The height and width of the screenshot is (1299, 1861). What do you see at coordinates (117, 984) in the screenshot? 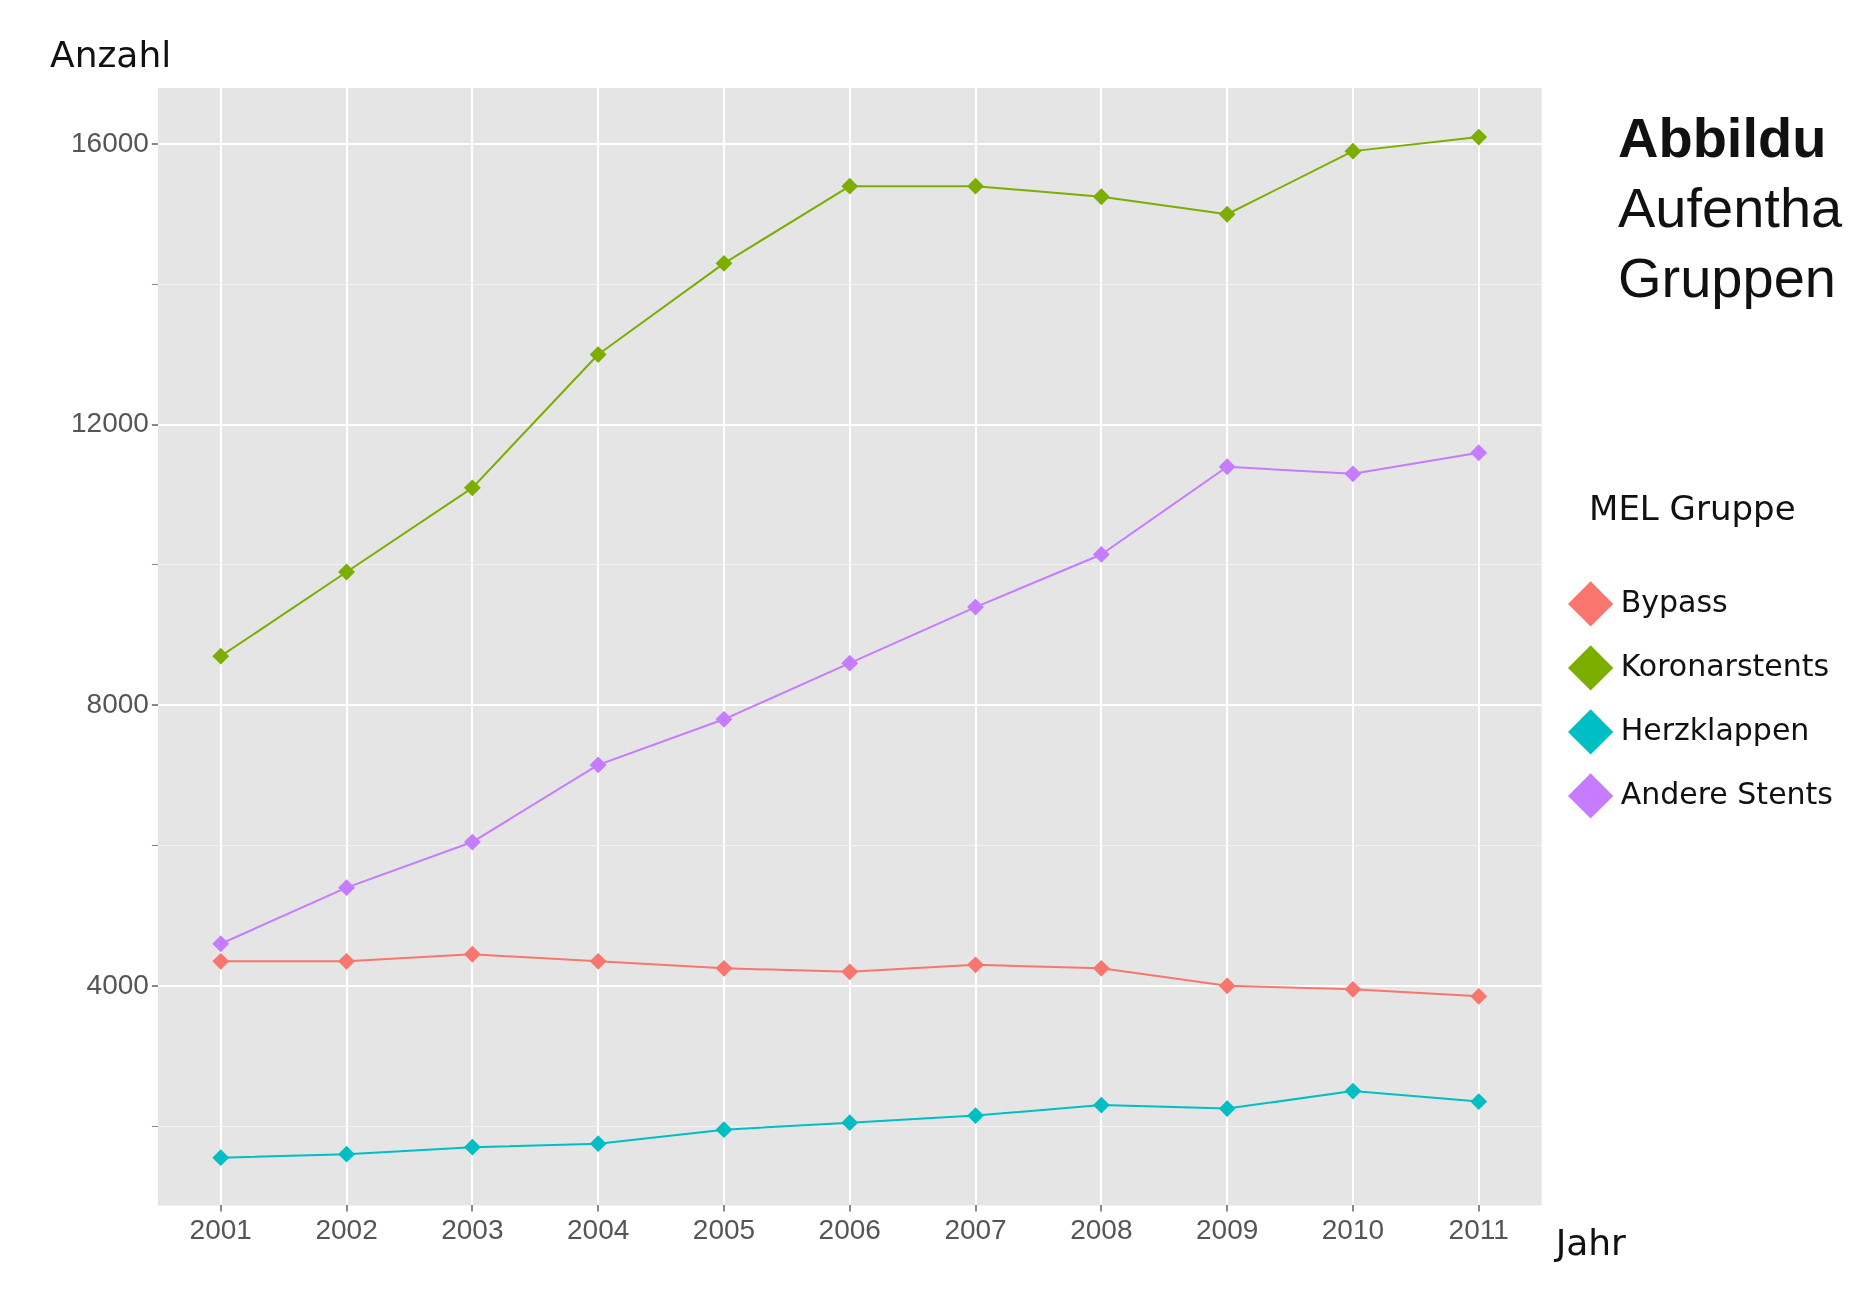
I see `y-tick-label: 4000` at bounding box center [117, 984].